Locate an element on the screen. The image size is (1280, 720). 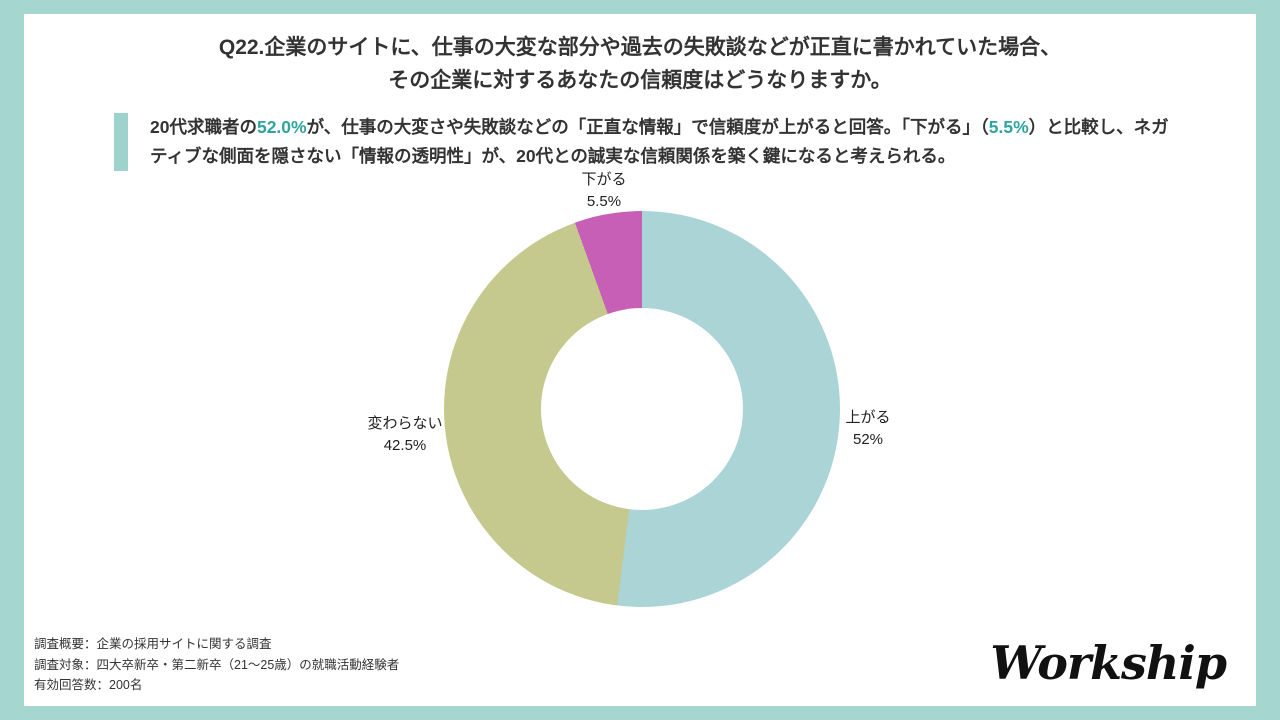
summary-highlight-52: 52.0% is located at coordinates (281, 127).